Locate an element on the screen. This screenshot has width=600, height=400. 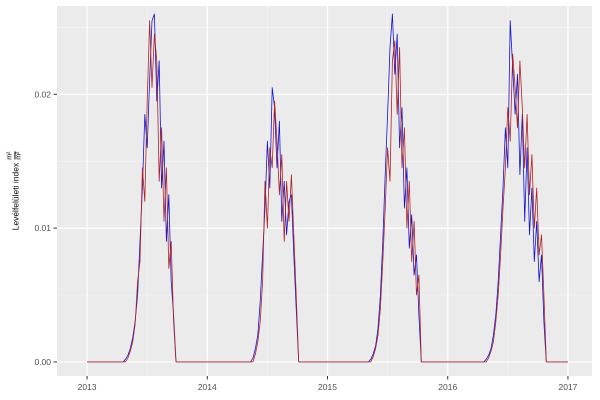
y-tick-label: 0.01 is located at coordinates (42, 228).